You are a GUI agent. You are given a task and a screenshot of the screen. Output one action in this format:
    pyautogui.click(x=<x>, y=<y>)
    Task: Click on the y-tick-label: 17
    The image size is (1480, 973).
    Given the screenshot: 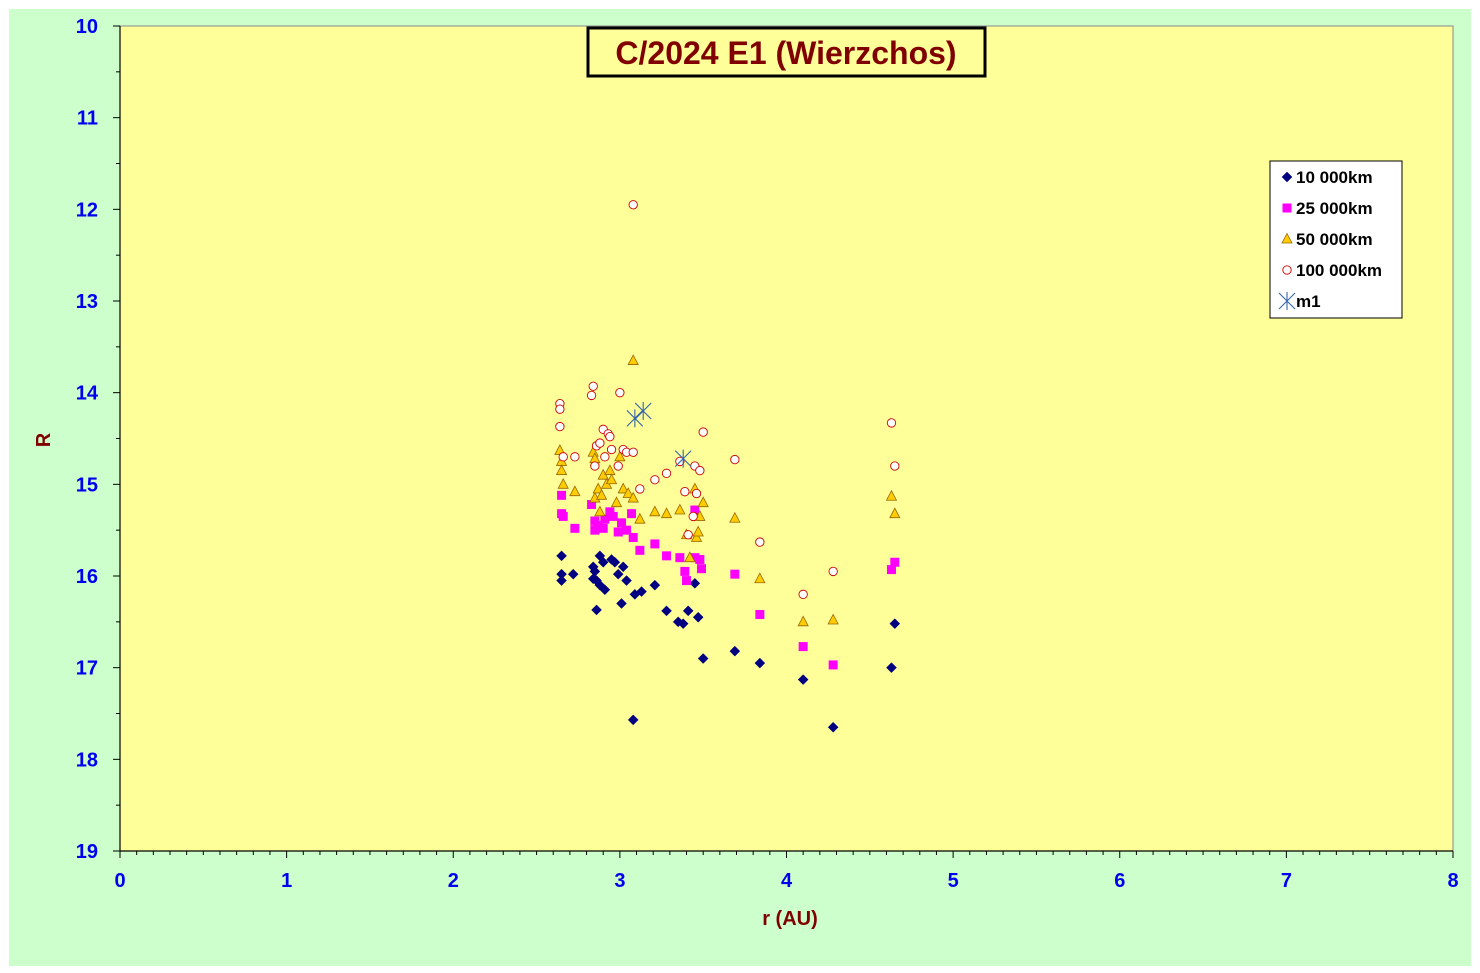 What is the action you would take?
    pyautogui.click(x=87, y=669)
    